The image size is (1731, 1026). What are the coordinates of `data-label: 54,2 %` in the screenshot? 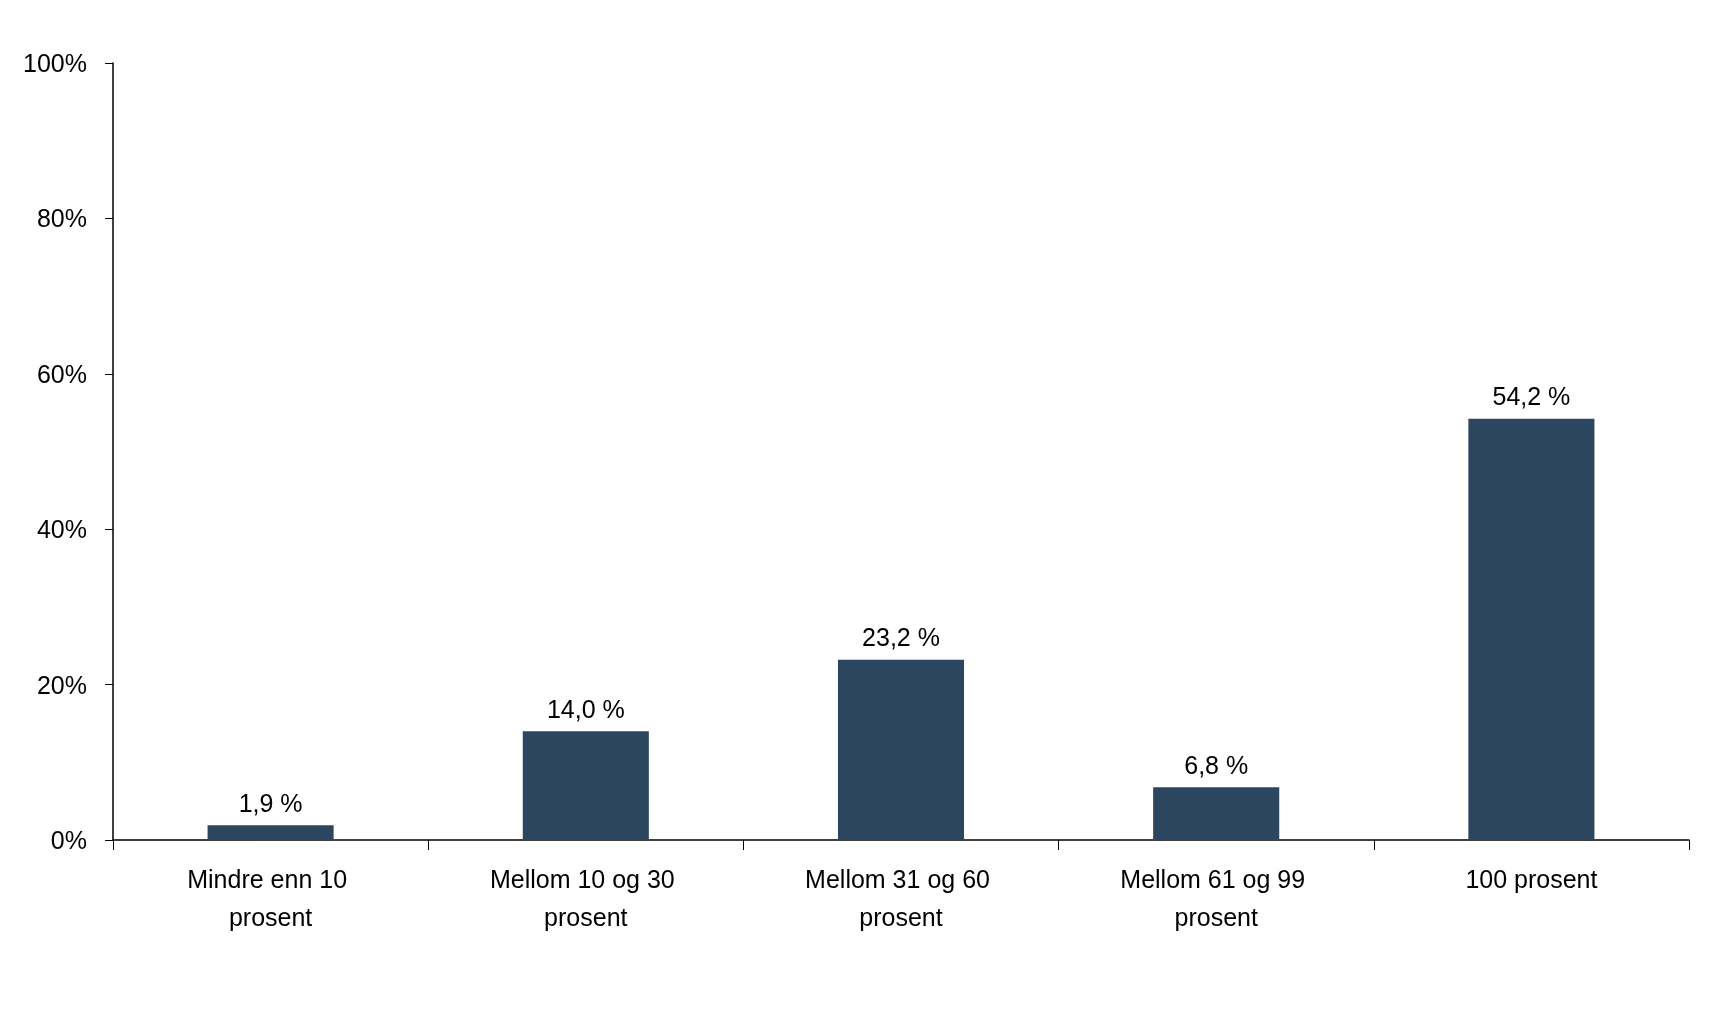 It's located at (1531, 396).